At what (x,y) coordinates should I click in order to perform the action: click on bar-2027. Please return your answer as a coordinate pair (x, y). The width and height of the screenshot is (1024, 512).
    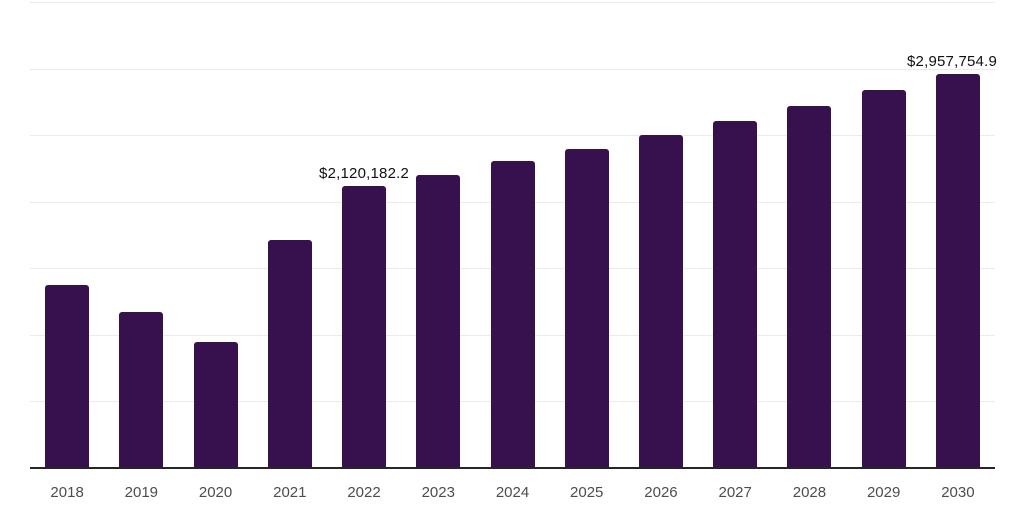
    Looking at the image, I should click on (735, 294).